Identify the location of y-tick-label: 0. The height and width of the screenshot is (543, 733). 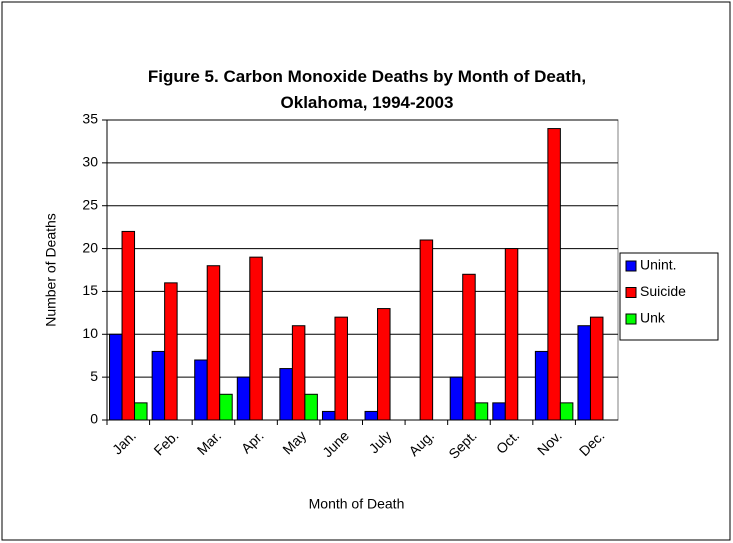
(94, 419).